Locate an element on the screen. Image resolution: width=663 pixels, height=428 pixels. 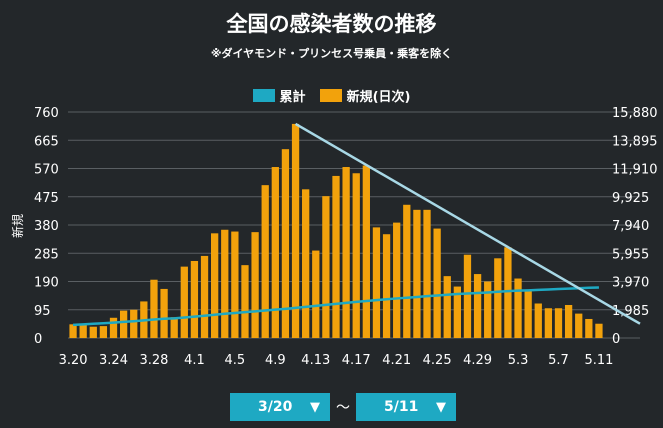
legend-swatch-new is located at coordinates (330, 95).